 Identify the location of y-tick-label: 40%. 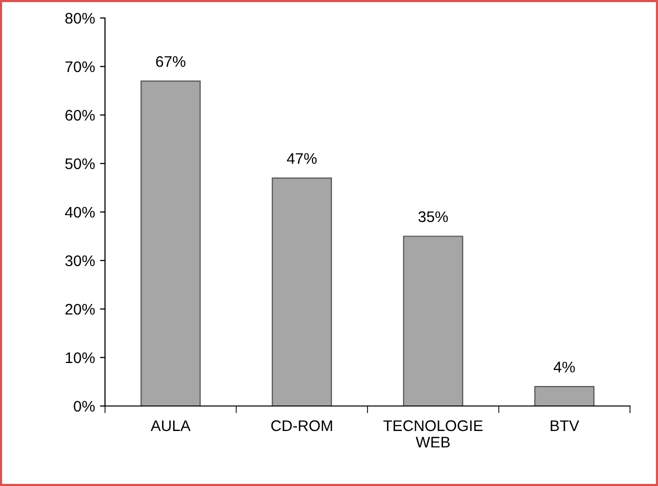
(80, 212).